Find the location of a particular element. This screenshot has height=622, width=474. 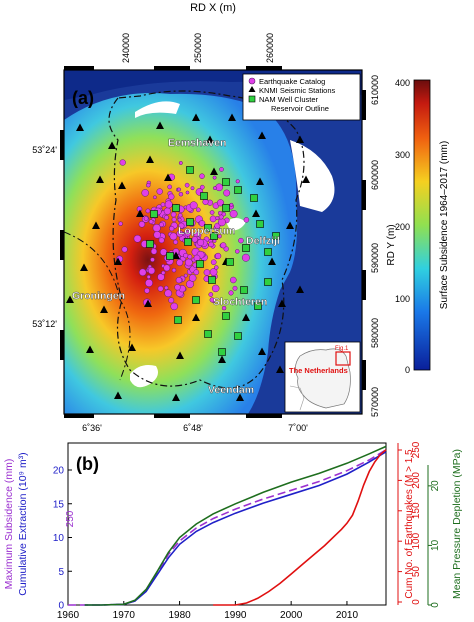

place-label: Veendam is located at coordinates (231, 390).